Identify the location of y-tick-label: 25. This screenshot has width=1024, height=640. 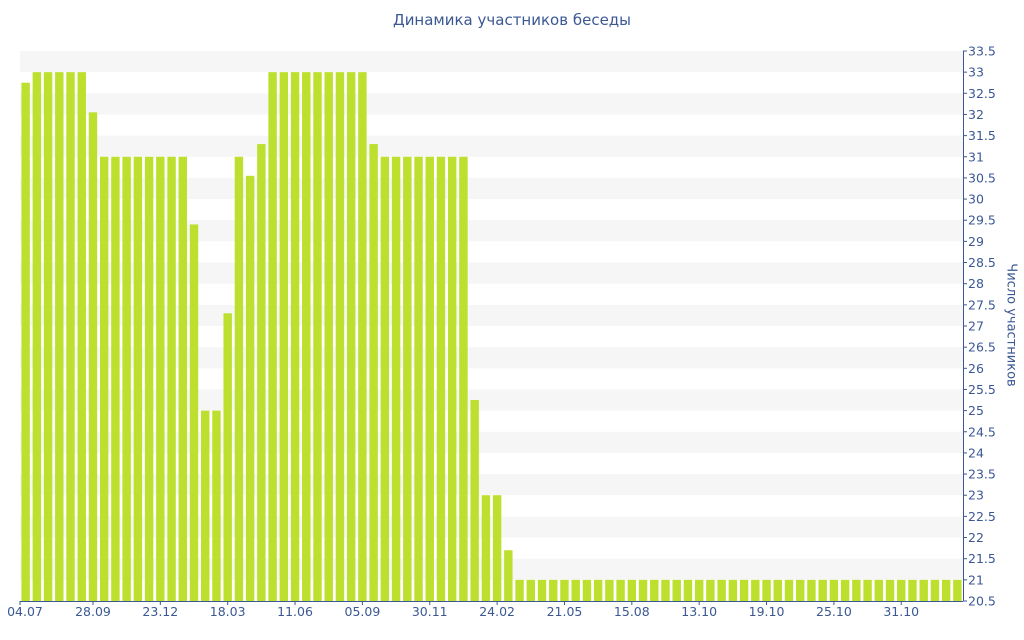
(976, 410).